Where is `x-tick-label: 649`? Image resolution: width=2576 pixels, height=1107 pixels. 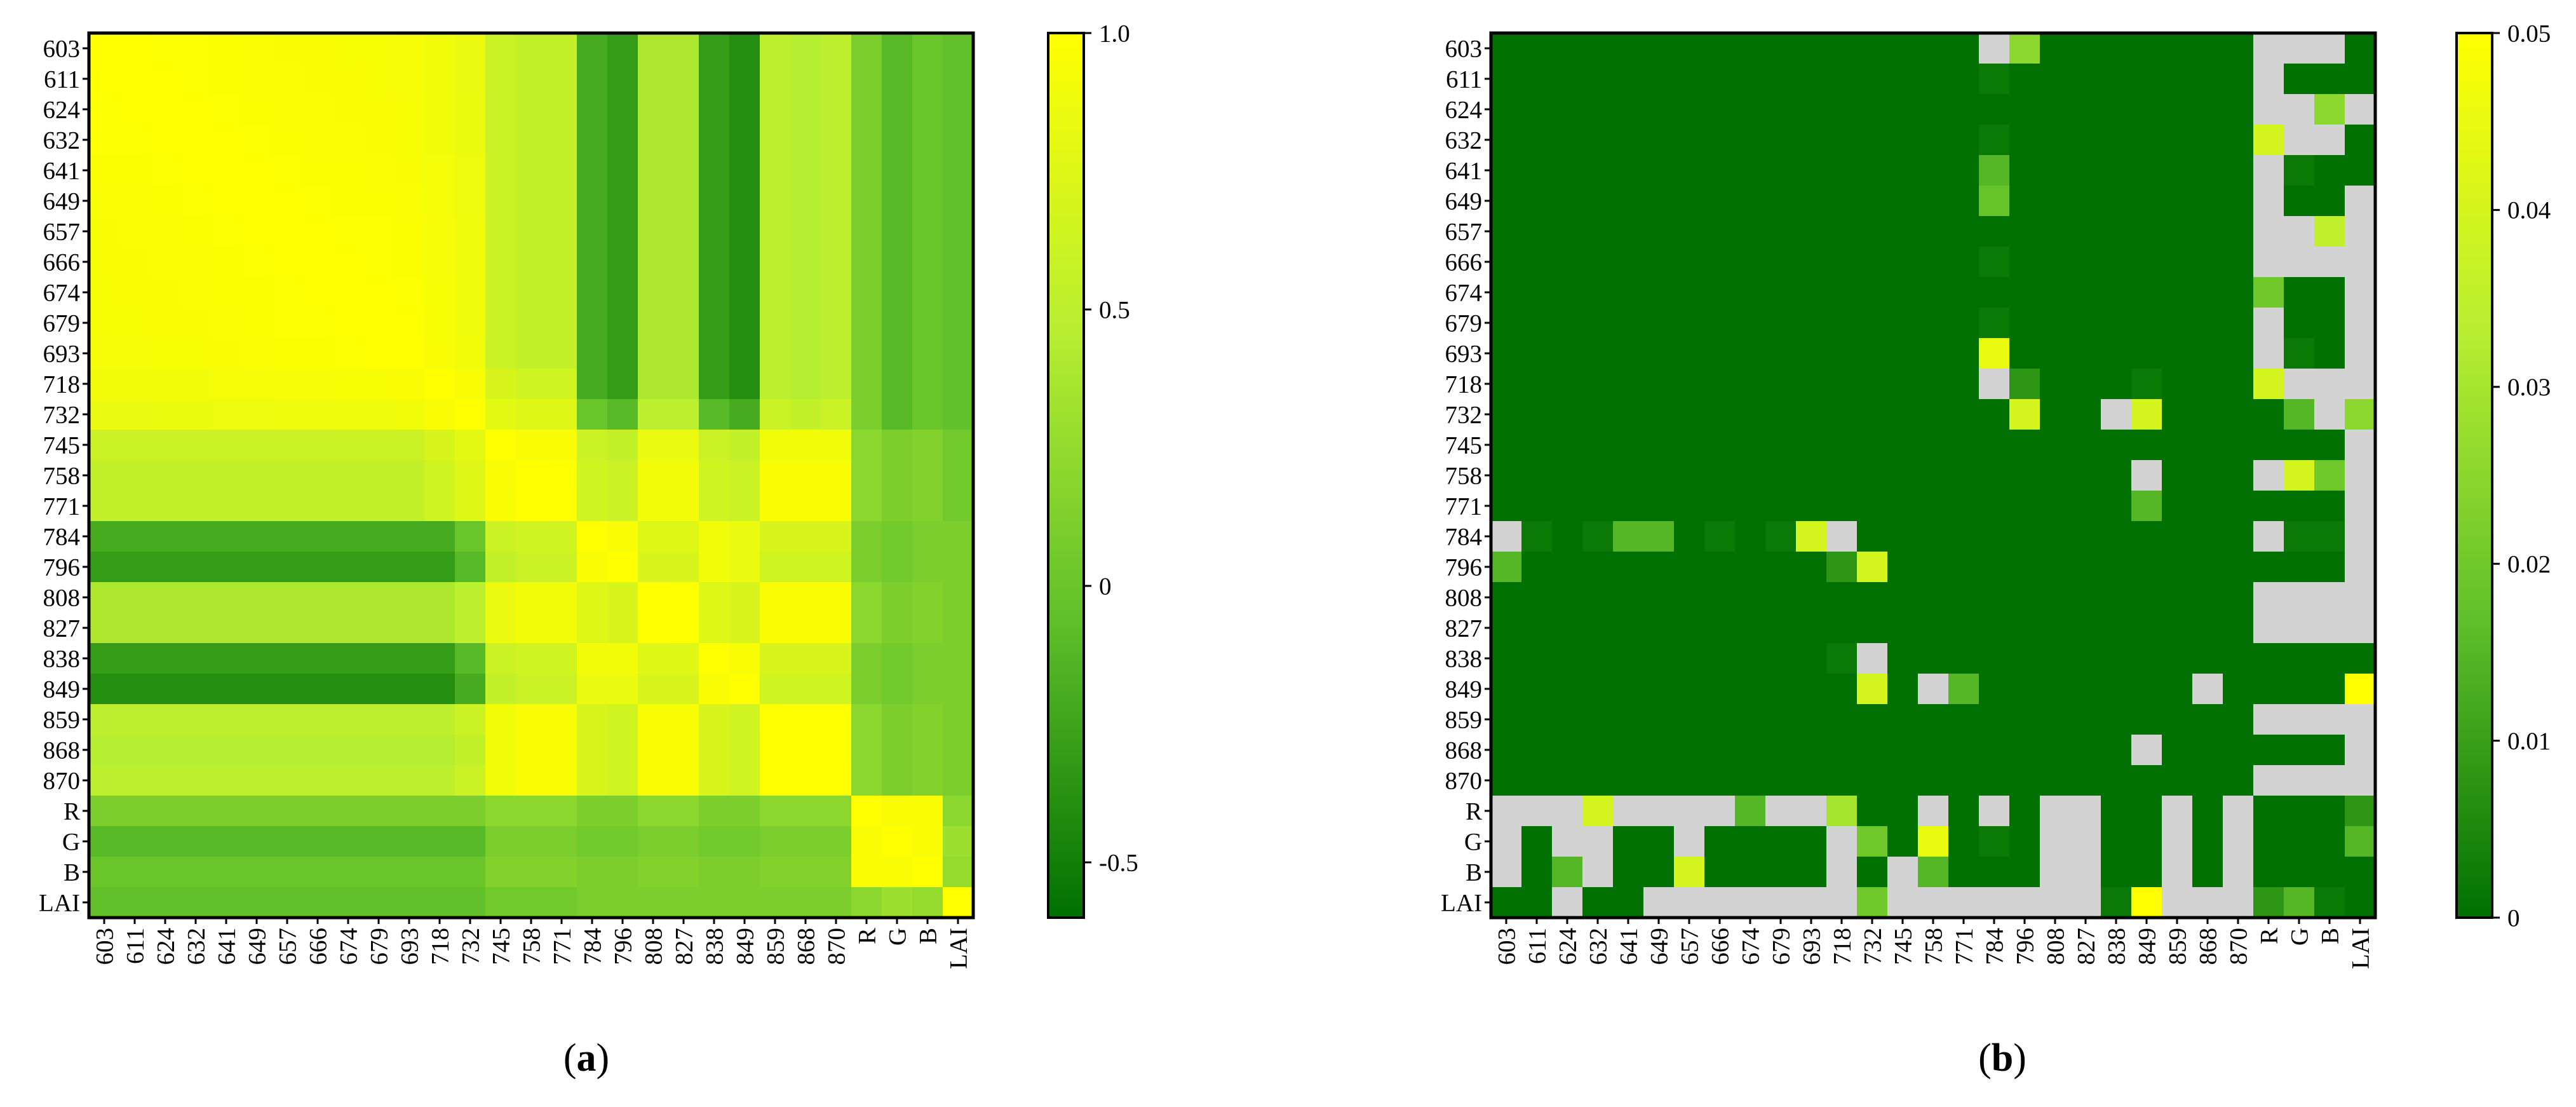 x-tick-label: 649 is located at coordinates (1659, 946).